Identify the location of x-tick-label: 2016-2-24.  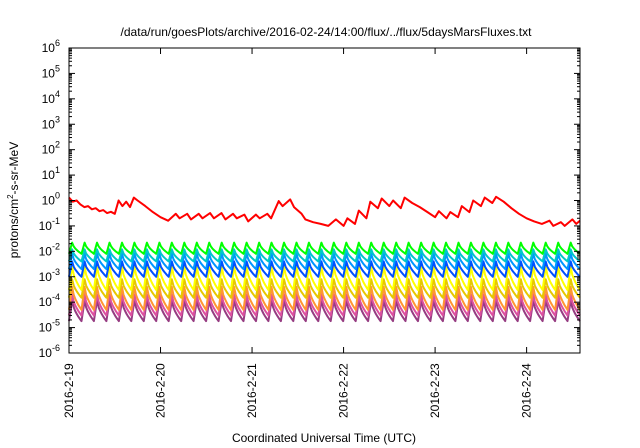
(527, 390).